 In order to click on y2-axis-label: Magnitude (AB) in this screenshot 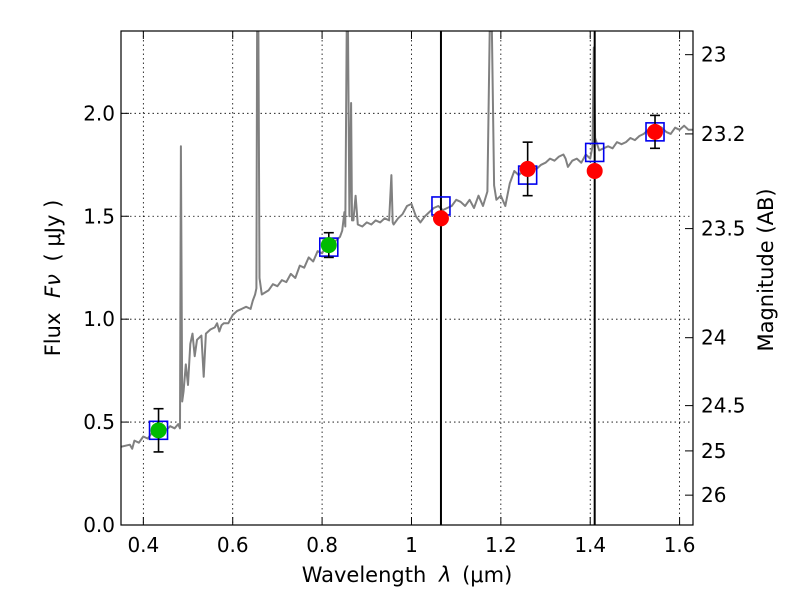, I will do `click(766, 269)`.